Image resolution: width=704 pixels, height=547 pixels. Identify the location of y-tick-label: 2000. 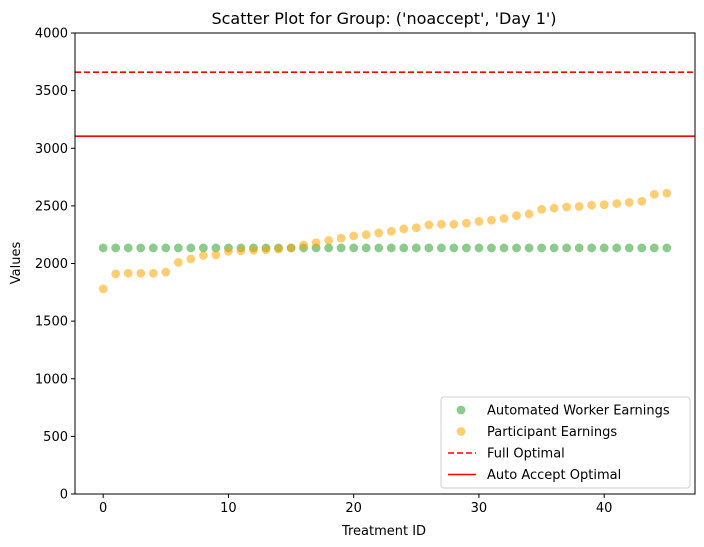
(51, 264).